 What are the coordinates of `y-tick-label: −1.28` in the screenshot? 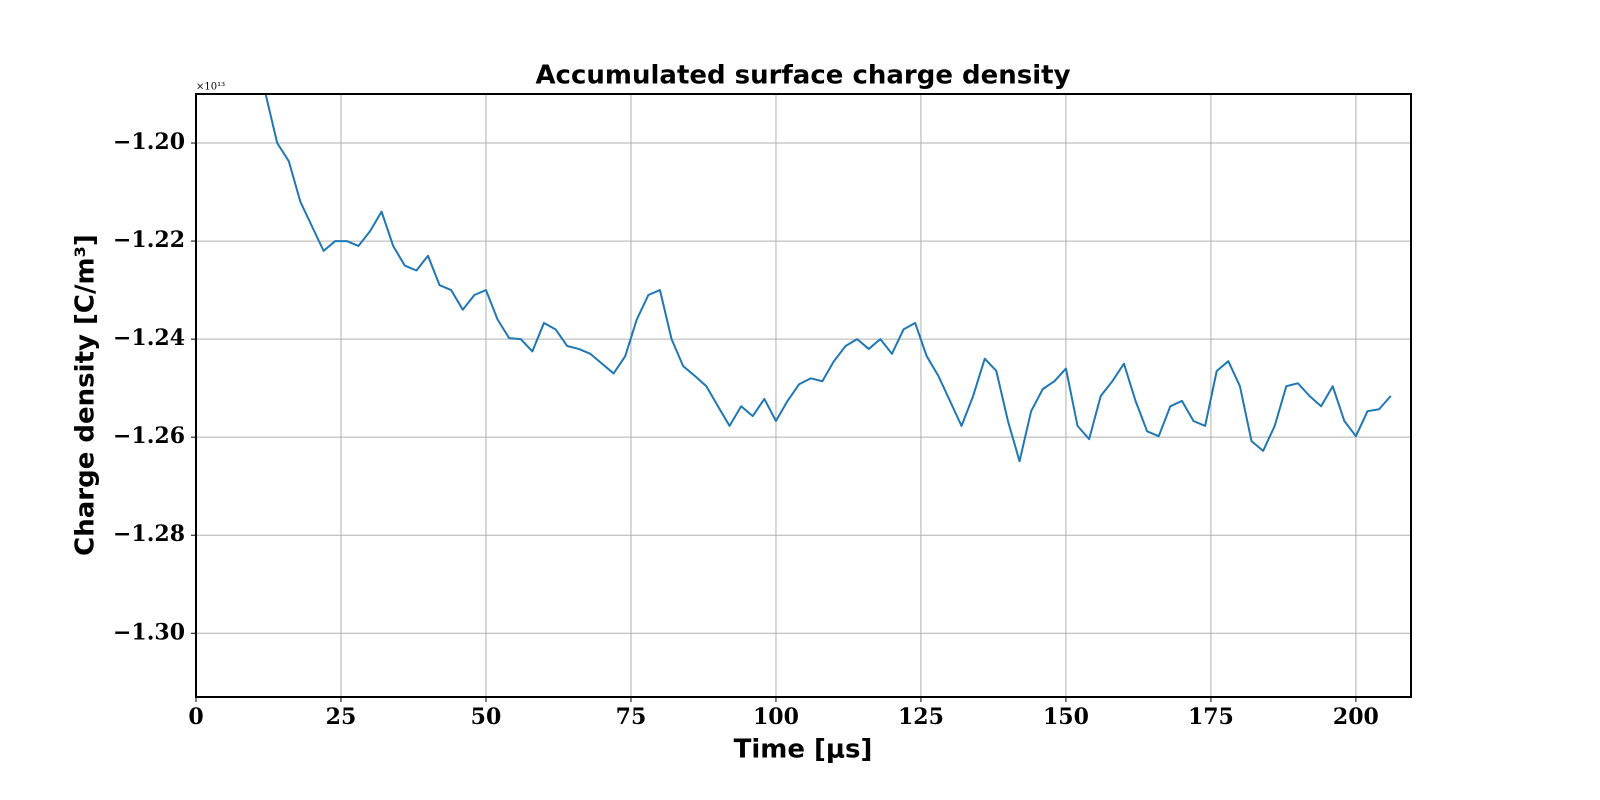 It's located at (149, 534).